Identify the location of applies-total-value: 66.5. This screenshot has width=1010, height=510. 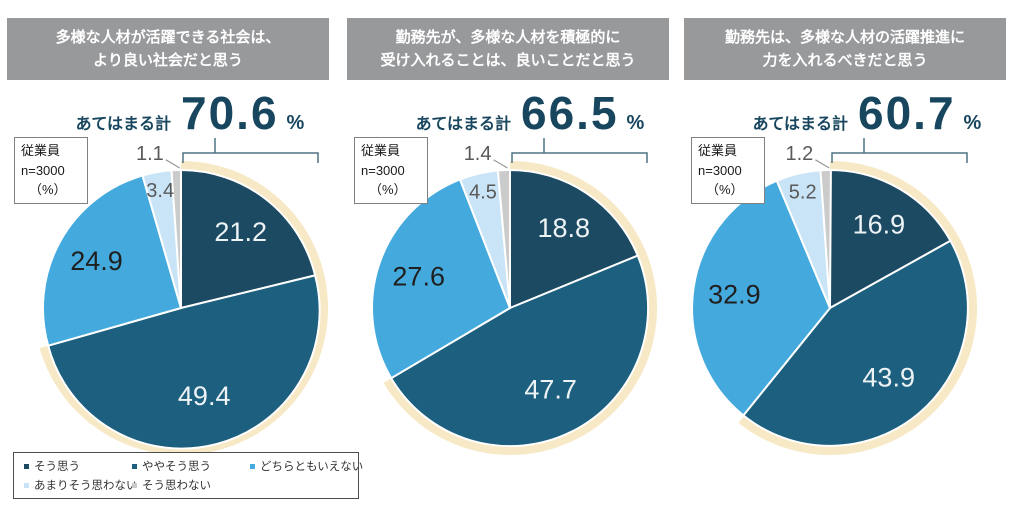
(570, 113).